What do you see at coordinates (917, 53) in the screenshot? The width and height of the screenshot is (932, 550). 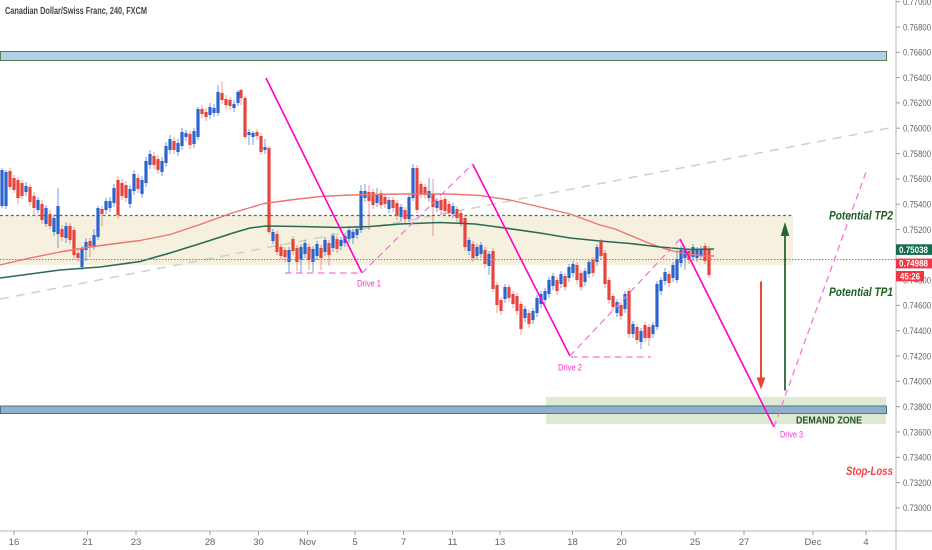 I see `svg-text: 0.76600` at bounding box center [917, 53].